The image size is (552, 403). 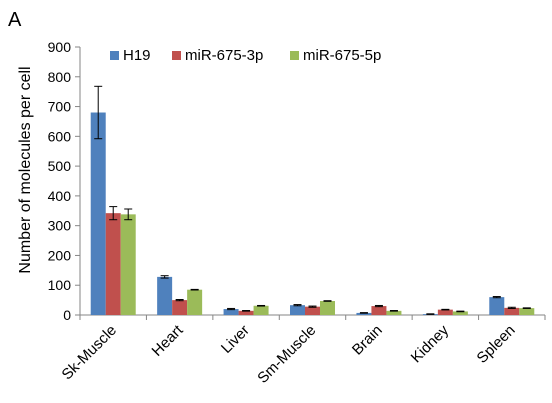 What do you see at coordinates (60, 196) in the screenshot?
I see `y-tick-label: 400` at bounding box center [60, 196].